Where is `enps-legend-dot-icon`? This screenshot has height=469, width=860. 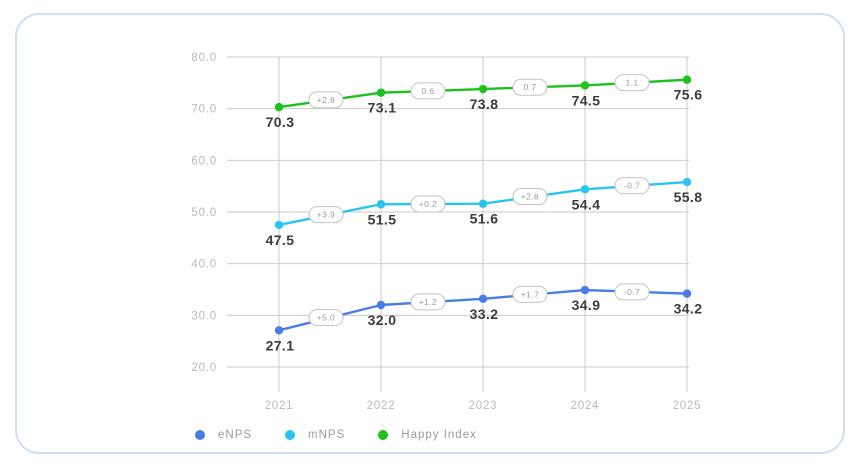
enps-legend-dot-icon is located at coordinates (200, 435).